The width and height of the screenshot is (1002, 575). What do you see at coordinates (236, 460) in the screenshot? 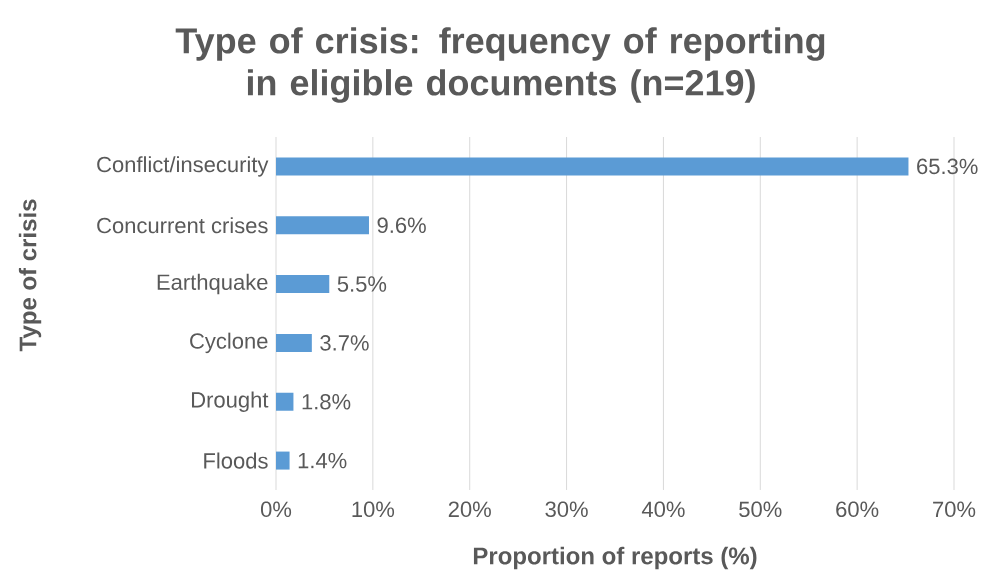
I see `y-tick-label: Floods` at bounding box center [236, 460].